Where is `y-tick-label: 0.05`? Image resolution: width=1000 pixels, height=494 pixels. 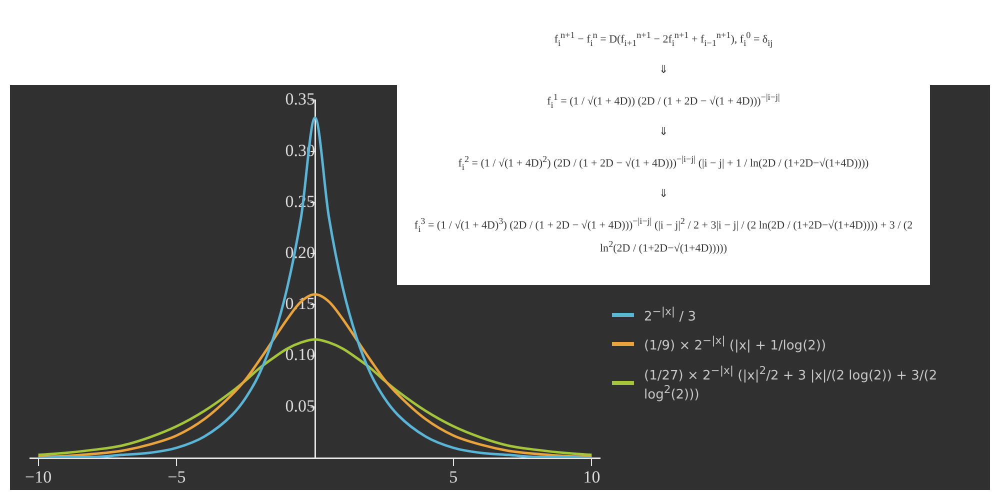
y-tick-label: 0.05 is located at coordinates (300, 406).